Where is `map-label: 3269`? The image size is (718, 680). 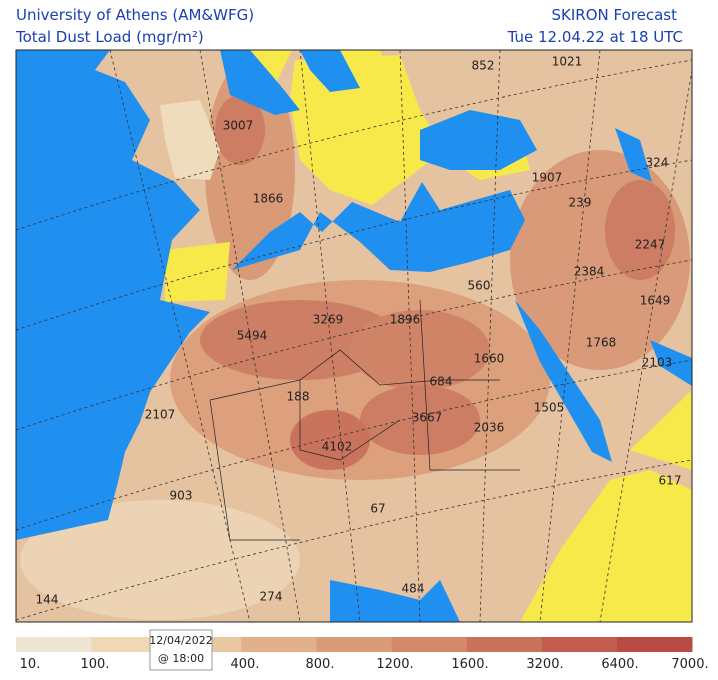 map-label: 3269 is located at coordinates (328, 320).